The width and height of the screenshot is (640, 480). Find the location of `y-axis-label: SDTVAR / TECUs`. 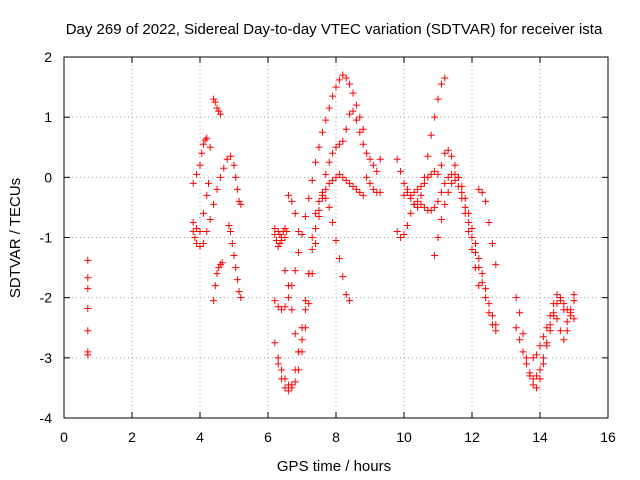

y-axis-label: SDTVAR / TECUs is located at coordinates (15, 238).